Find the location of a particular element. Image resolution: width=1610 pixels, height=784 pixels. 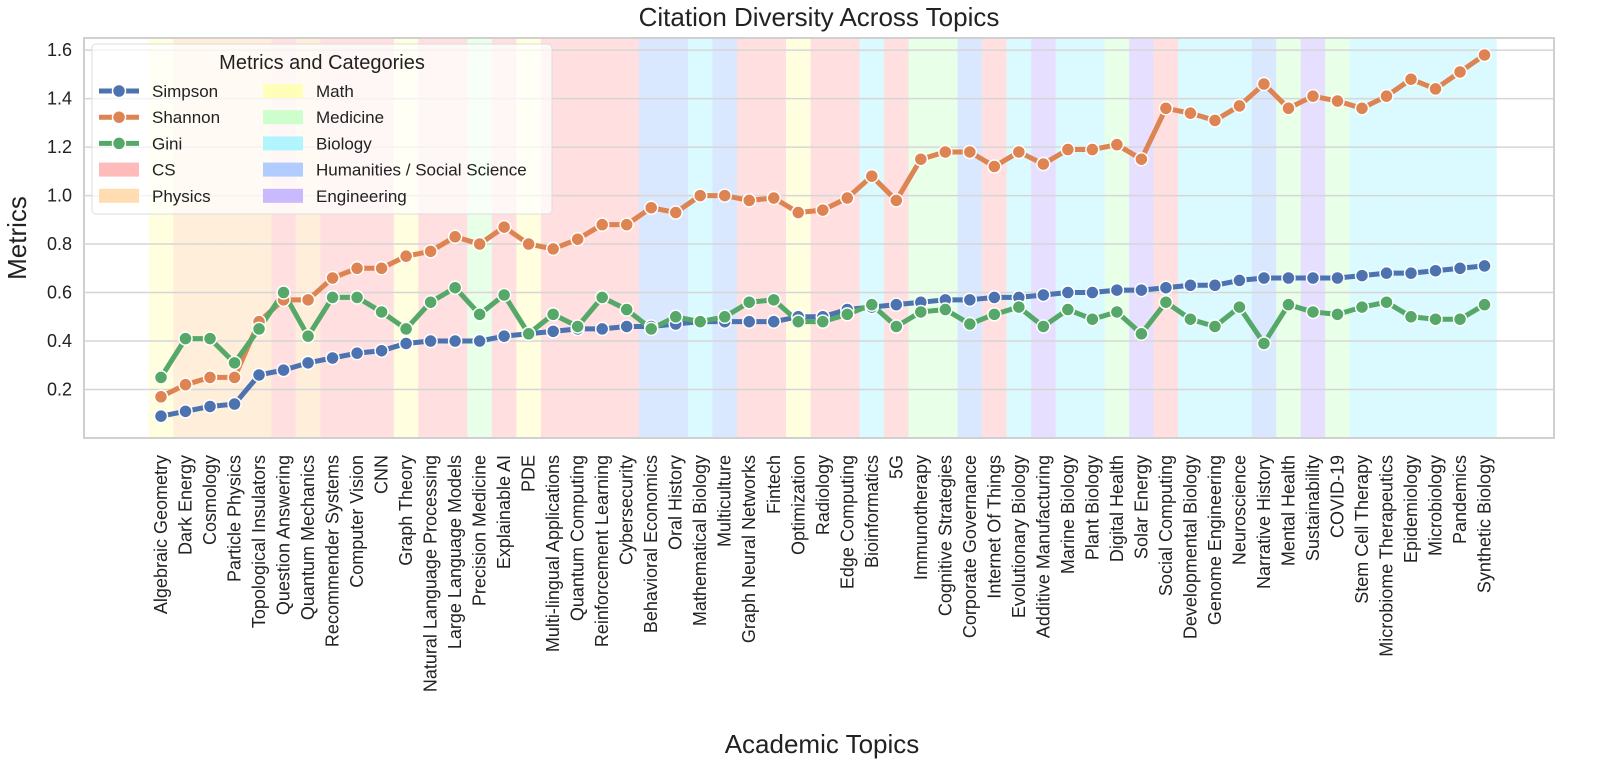

x-tick-label: PDE is located at coordinates (529, 473).